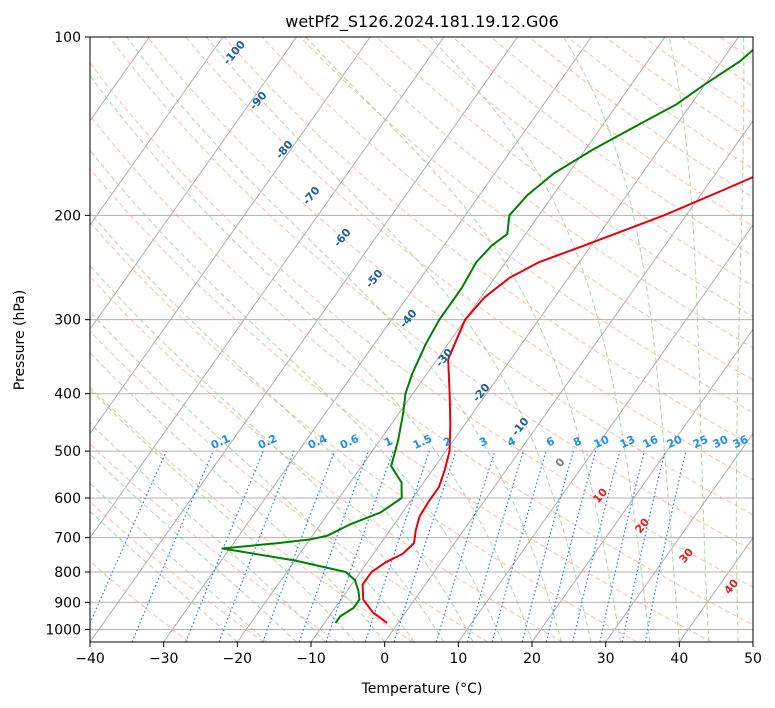 The width and height of the screenshot is (775, 708). I want to click on x-tick-label: −40, so click(90, 659).